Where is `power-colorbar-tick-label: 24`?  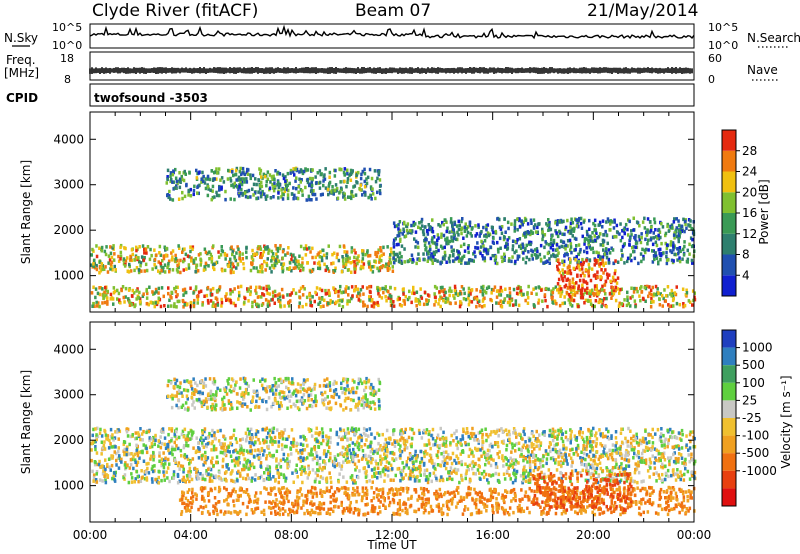
power-colorbar-tick-label: 24 is located at coordinates (749, 172).